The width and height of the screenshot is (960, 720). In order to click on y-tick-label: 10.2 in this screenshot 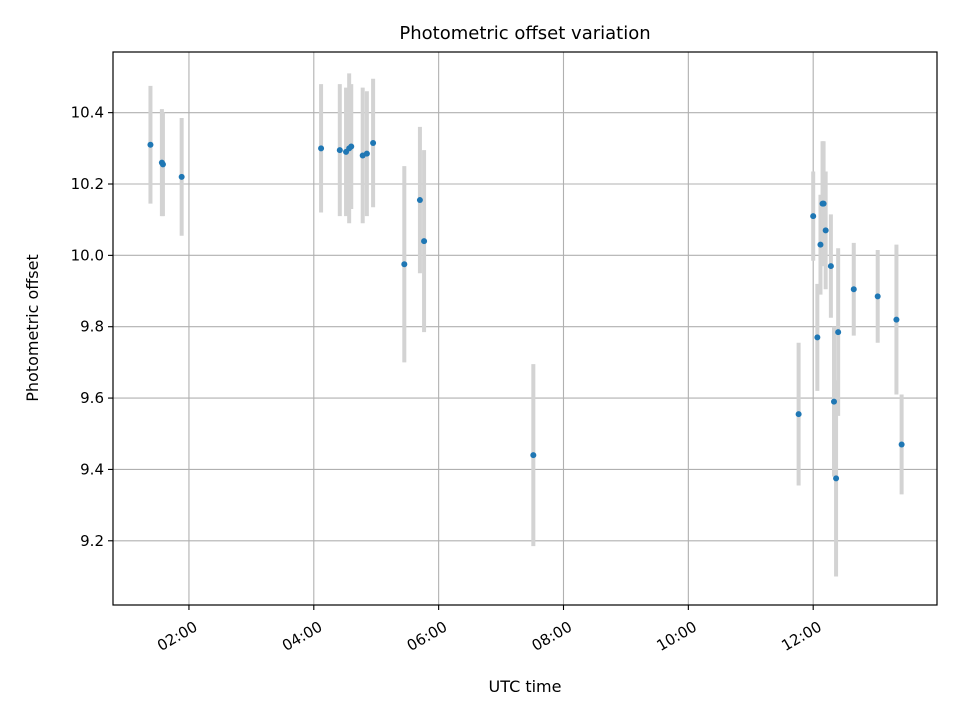, I will do `click(87, 184)`.